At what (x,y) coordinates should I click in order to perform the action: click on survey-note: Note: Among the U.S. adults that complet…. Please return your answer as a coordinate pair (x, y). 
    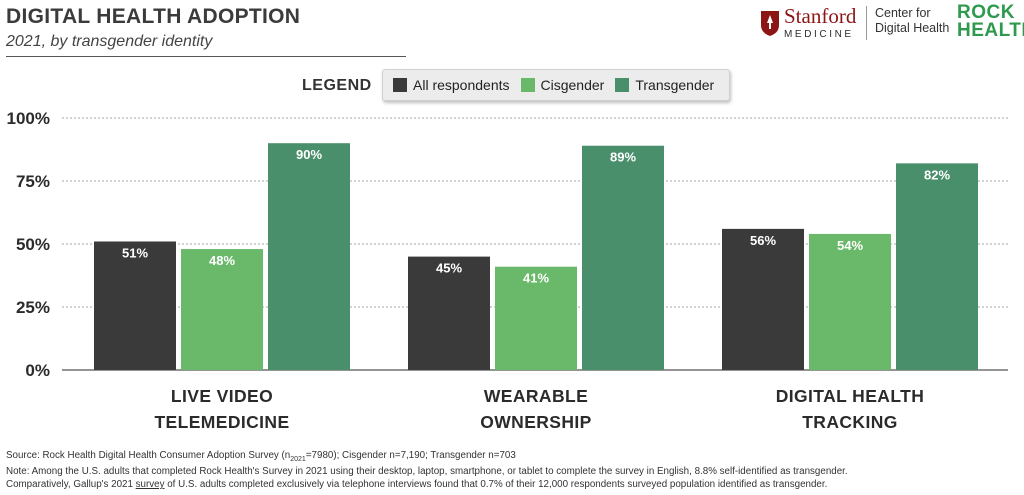
    Looking at the image, I should click on (427, 472).